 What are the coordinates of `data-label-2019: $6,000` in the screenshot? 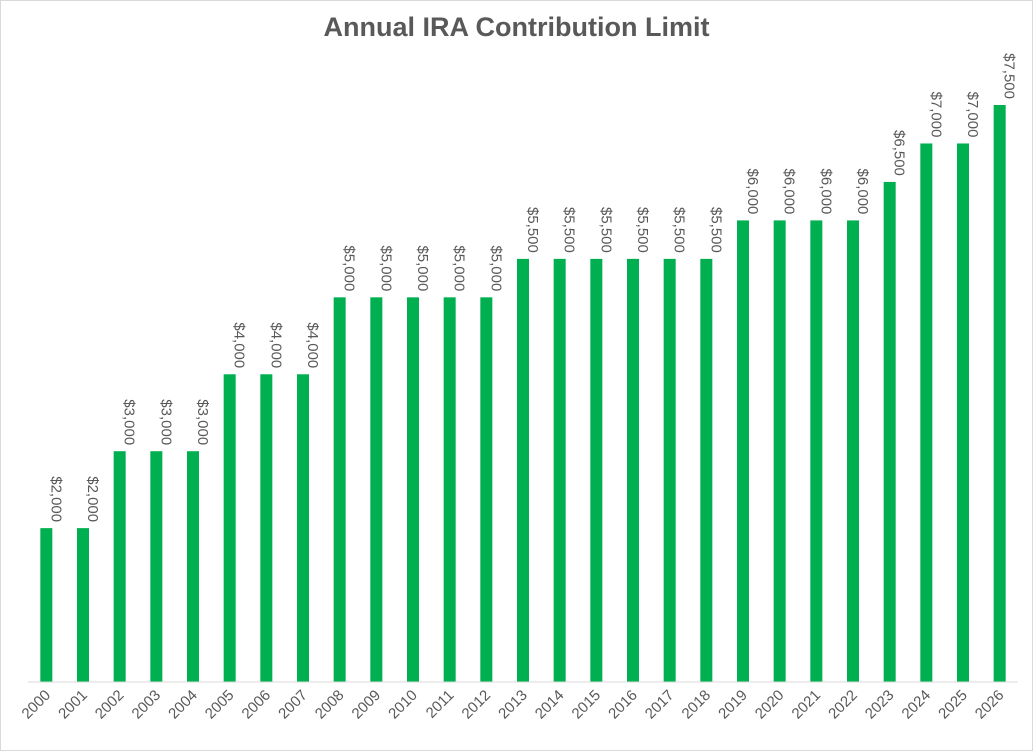 It's located at (752, 192).